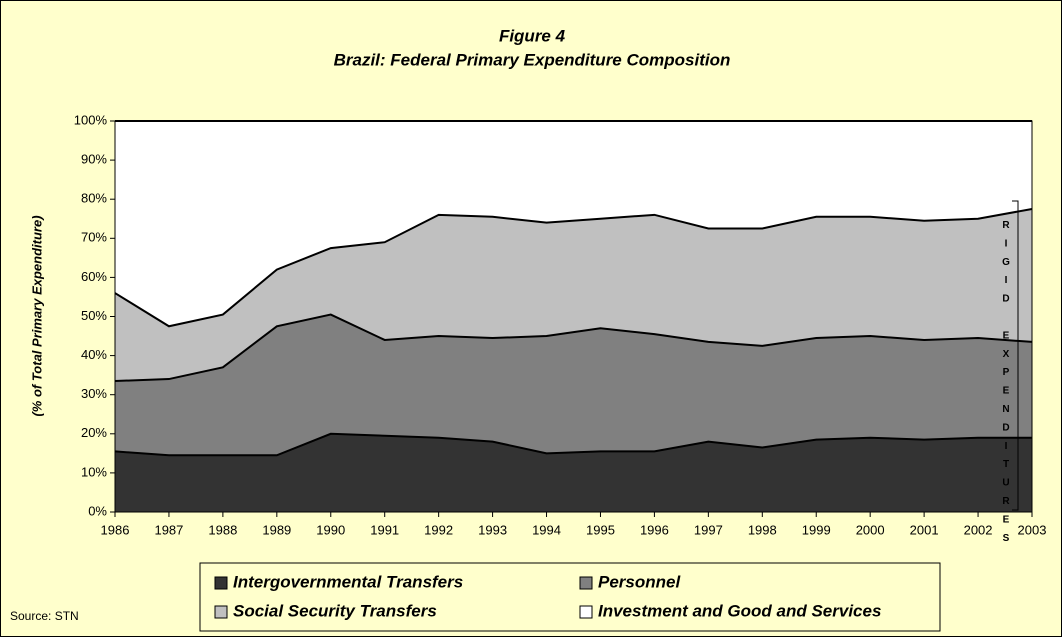 This screenshot has width=1064, height=639. Describe the element at coordinates (94, 432) in the screenshot. I see `y-tick-label: 20%` at that location.